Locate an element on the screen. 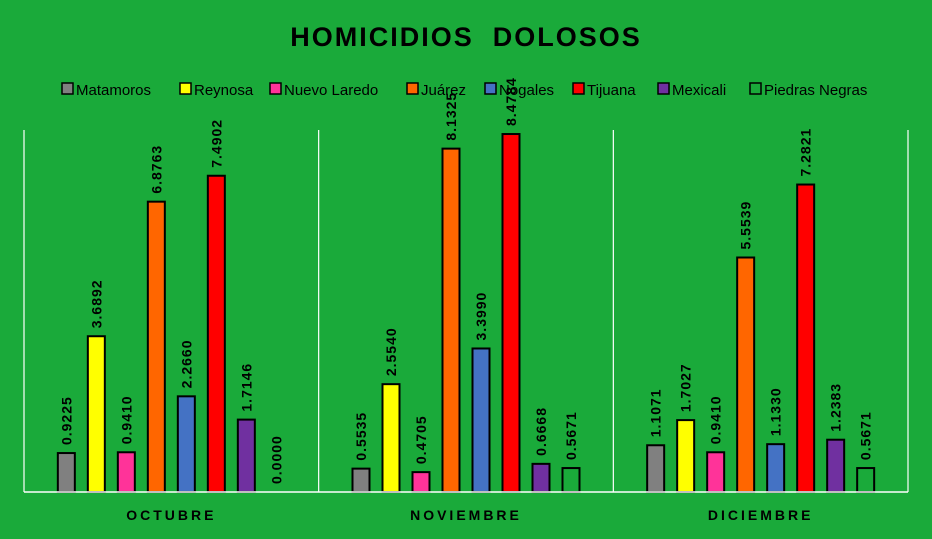 The height and width of the screenshot is (539, 932). legend-label: Juárez is located at coordinates (443, 90).